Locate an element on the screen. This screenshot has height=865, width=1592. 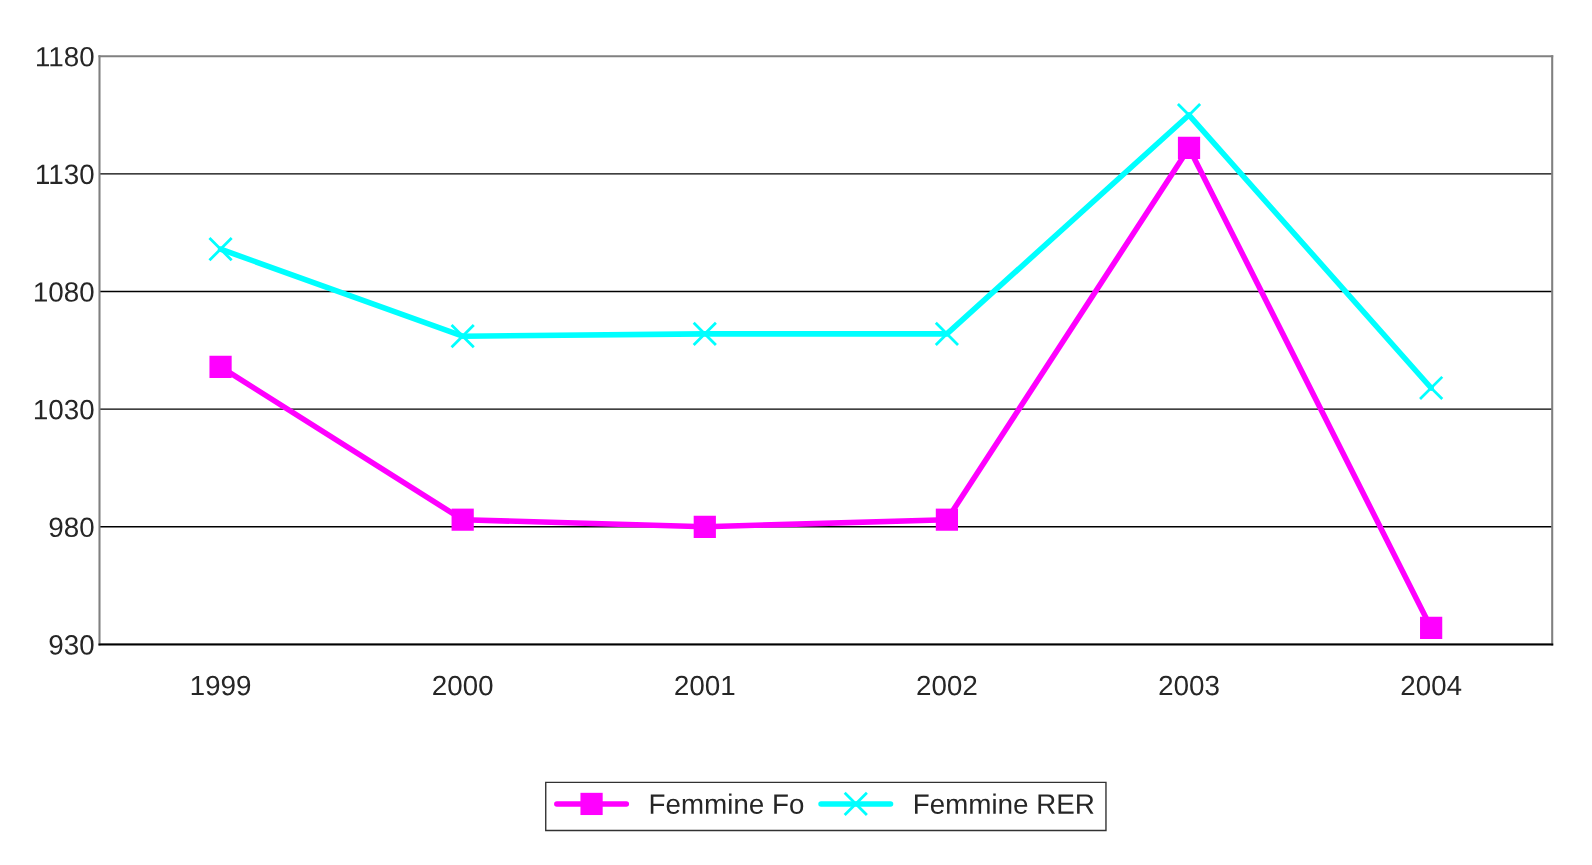
y-tick-label: 1080 is located at coordinates (64, 292).